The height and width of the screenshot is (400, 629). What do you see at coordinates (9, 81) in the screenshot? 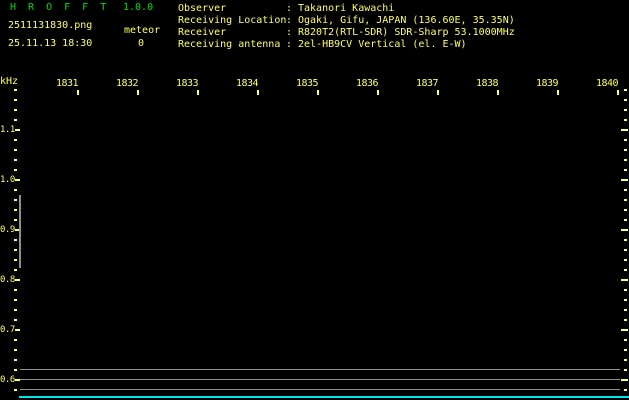
I see `y-axis-unit-label: kHz` at bounding box center [9, 81].